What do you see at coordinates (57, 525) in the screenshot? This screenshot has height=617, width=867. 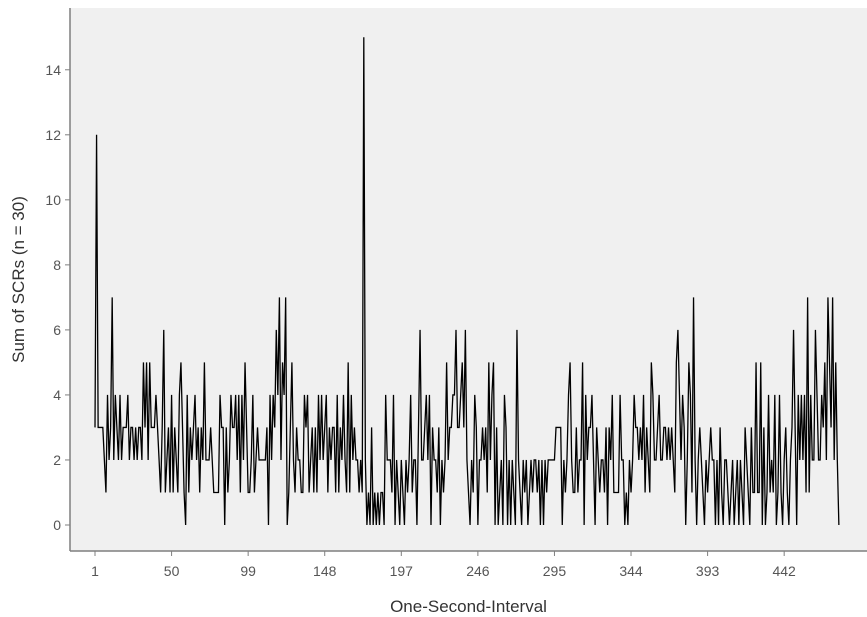 I see `y-tick-label: 0` at bounding box center [57, 525].